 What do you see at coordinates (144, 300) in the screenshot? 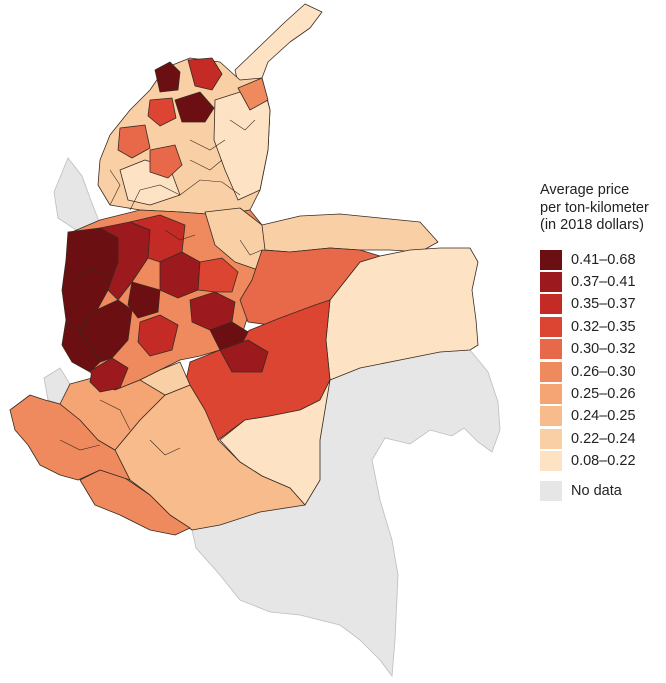
I see `region-caldas` at bounding box center [144, 300].